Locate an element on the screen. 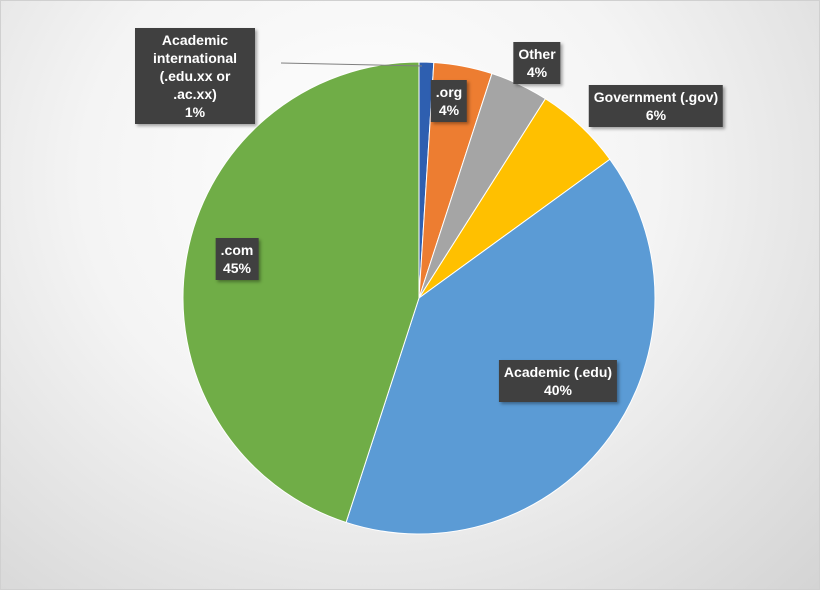  label-value: 6% is located at coordinates (656, 115).